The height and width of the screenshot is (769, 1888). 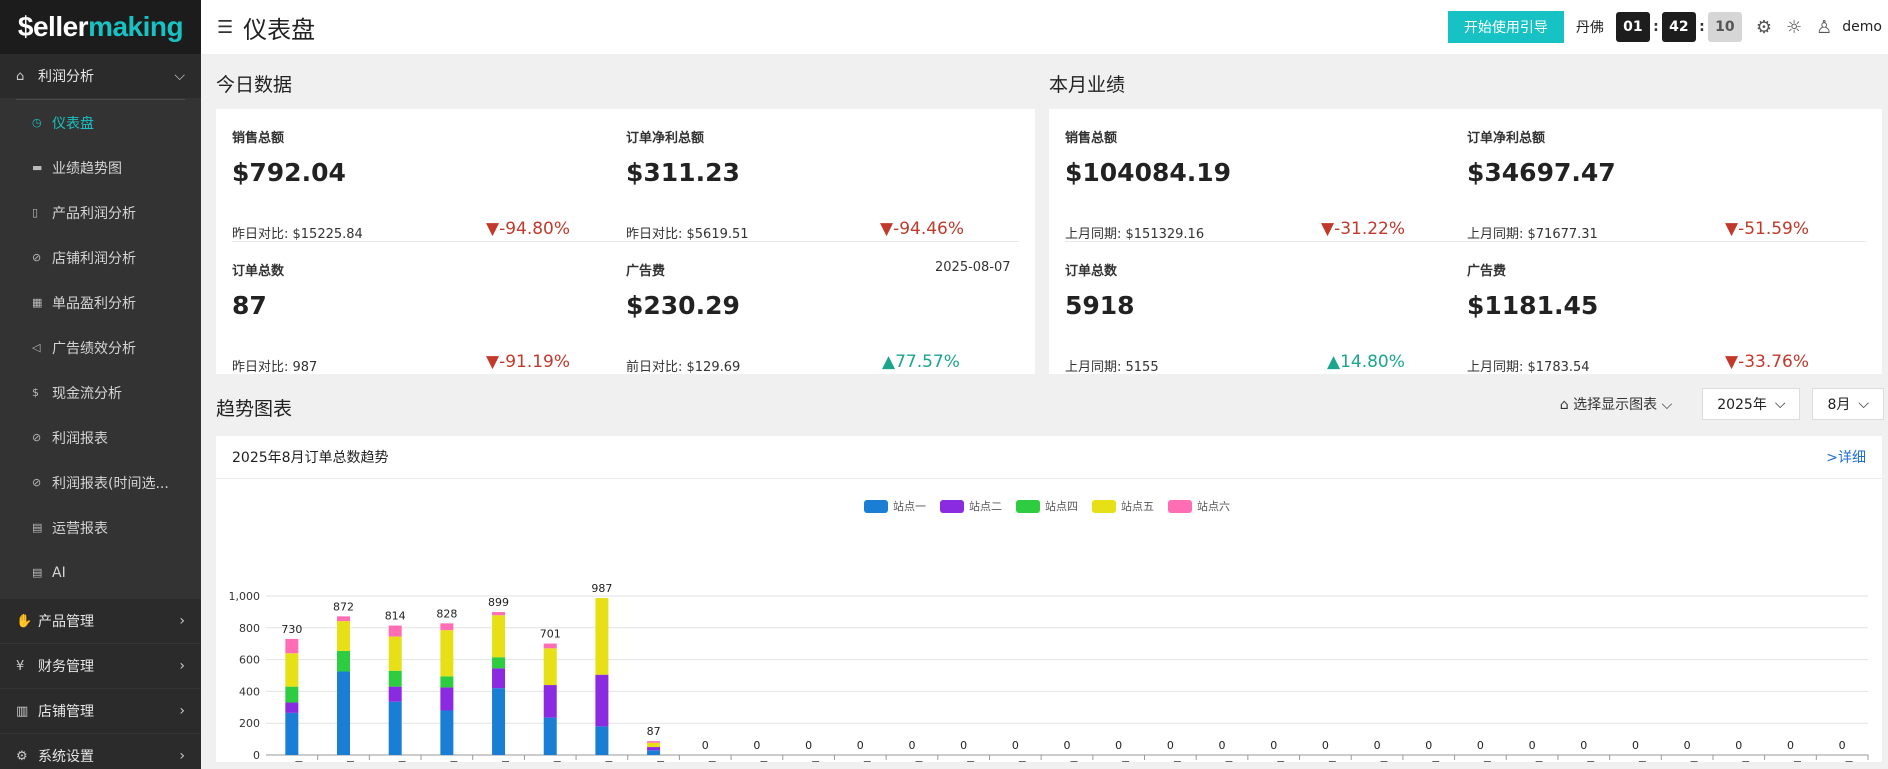 What do you see at coordinates (182, 666) in the screenshot?
I see `chevron-right-icon: ›` at bounding box center [182, 666].